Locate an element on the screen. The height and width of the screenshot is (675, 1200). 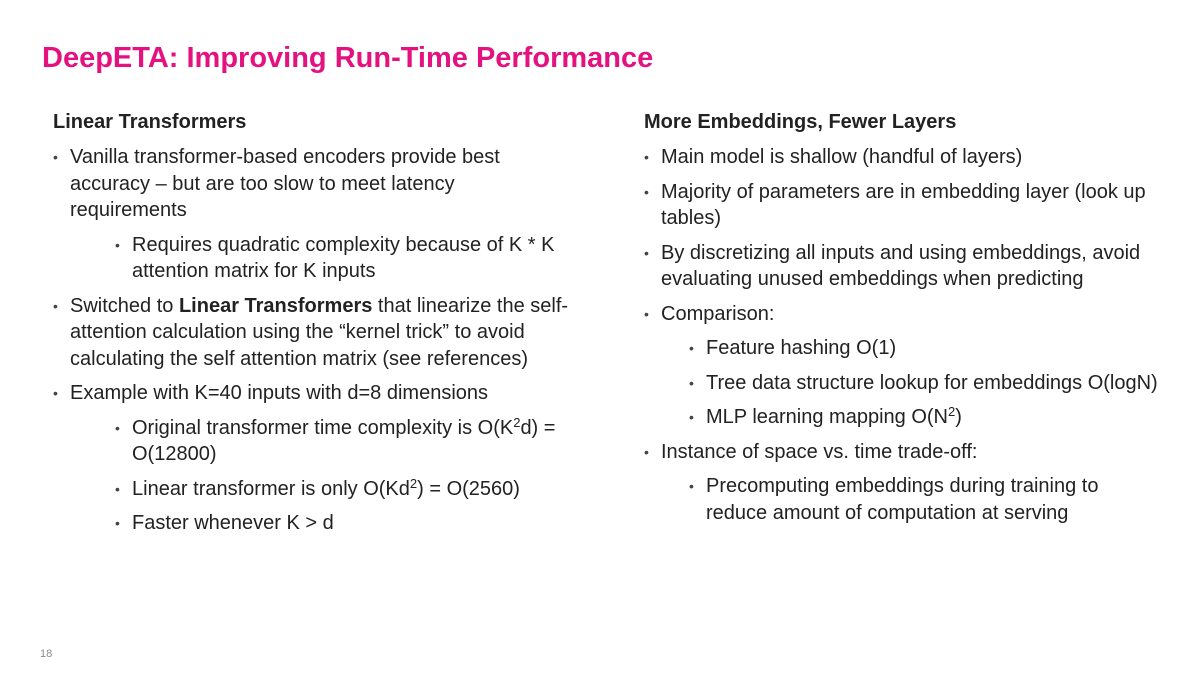
list-item: • Instance of space vs. time trade-off: is located at coordinates (904, 452).